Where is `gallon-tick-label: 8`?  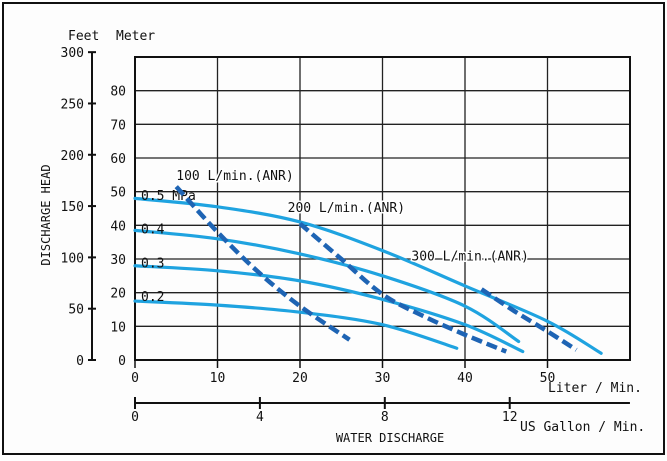
gallon-tick-label: 8 is located at coordinates (385, 417).